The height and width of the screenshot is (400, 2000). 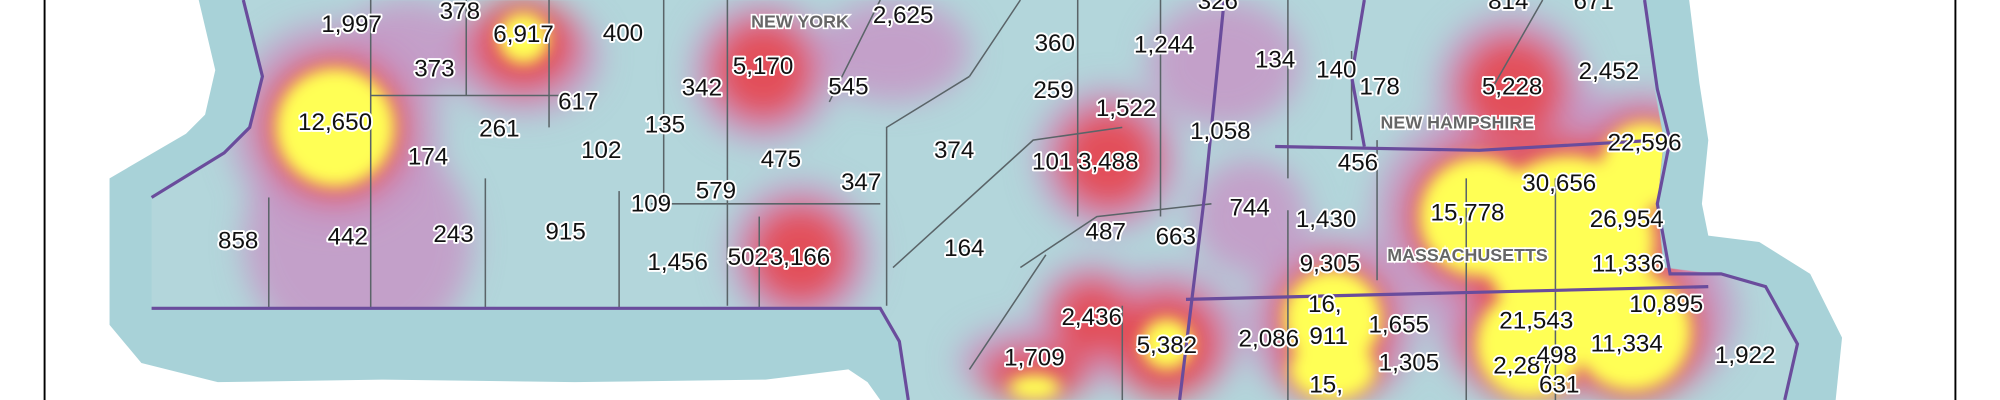 I want to click on county-value-label: 2,086, so click(x=1269, y=339).